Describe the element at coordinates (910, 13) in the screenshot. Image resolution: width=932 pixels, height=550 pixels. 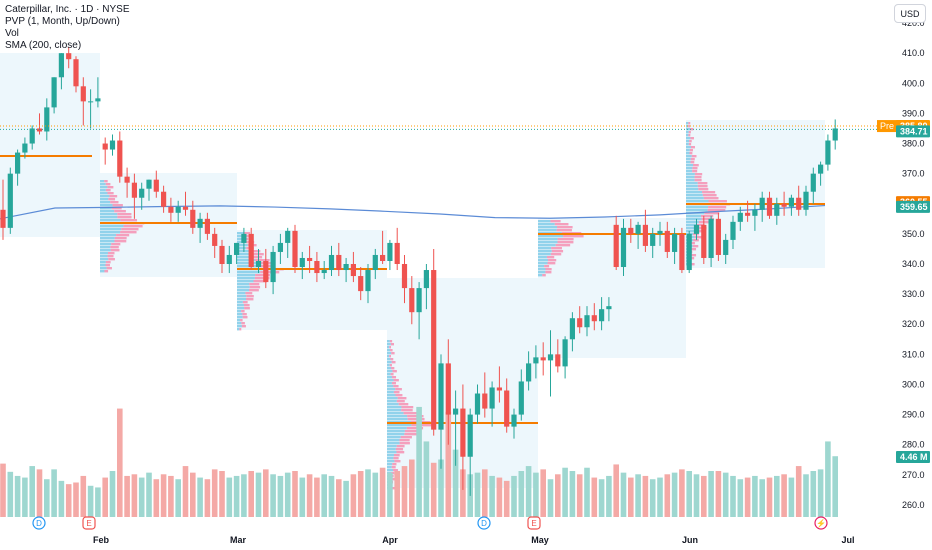
I see `currency-button: USD` at that location.